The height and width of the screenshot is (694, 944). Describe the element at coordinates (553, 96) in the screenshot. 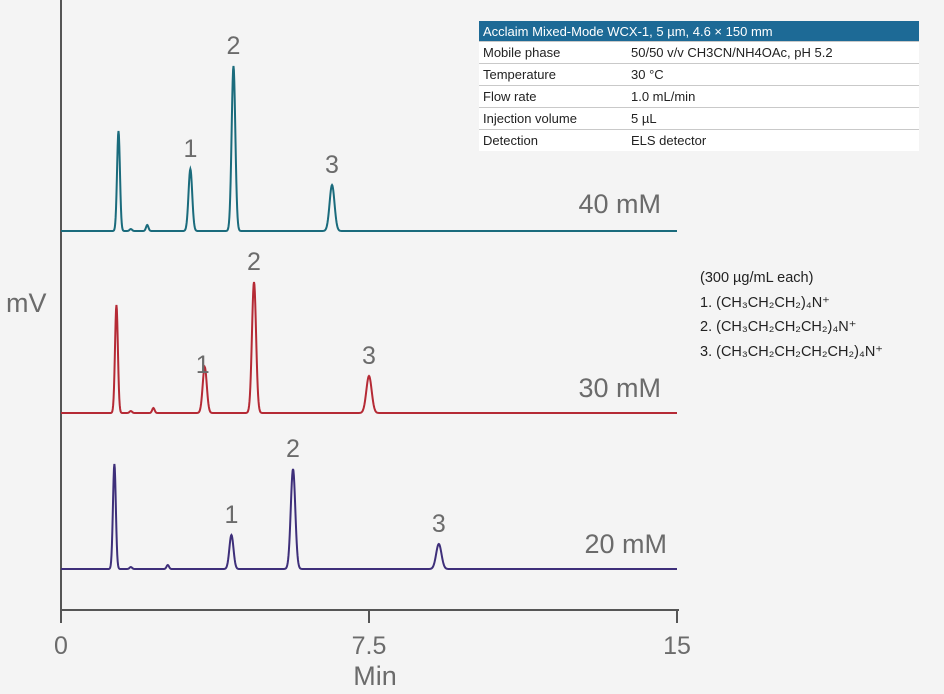

I see `conditions-label: Flow rate` at that location.